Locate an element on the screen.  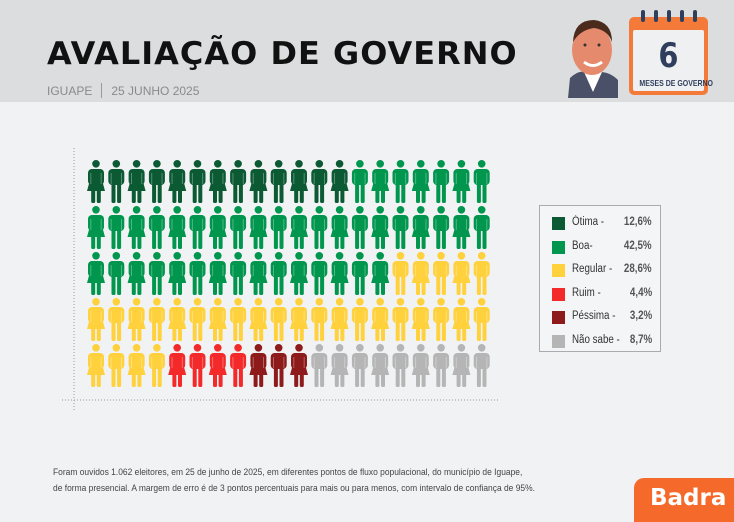
legend-item-0: Ótima - 12,6% is located at coordinates (602, 223).